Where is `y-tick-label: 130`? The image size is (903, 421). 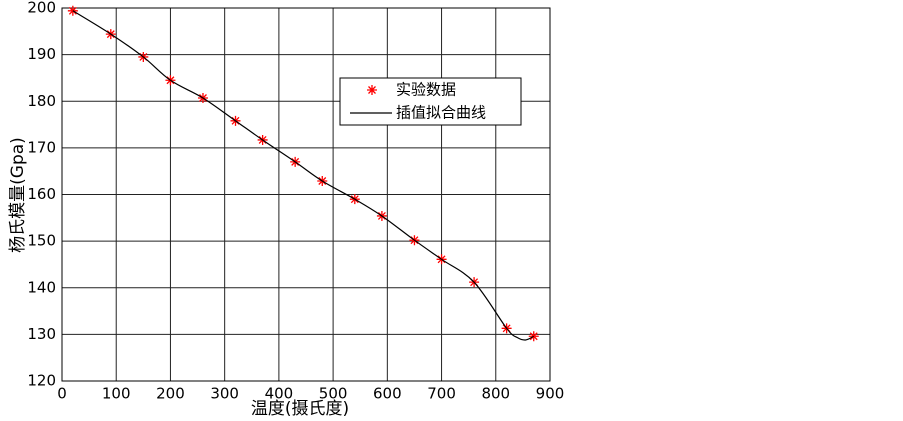 y-tick-label: 130 is located at coordinates (41, 334).